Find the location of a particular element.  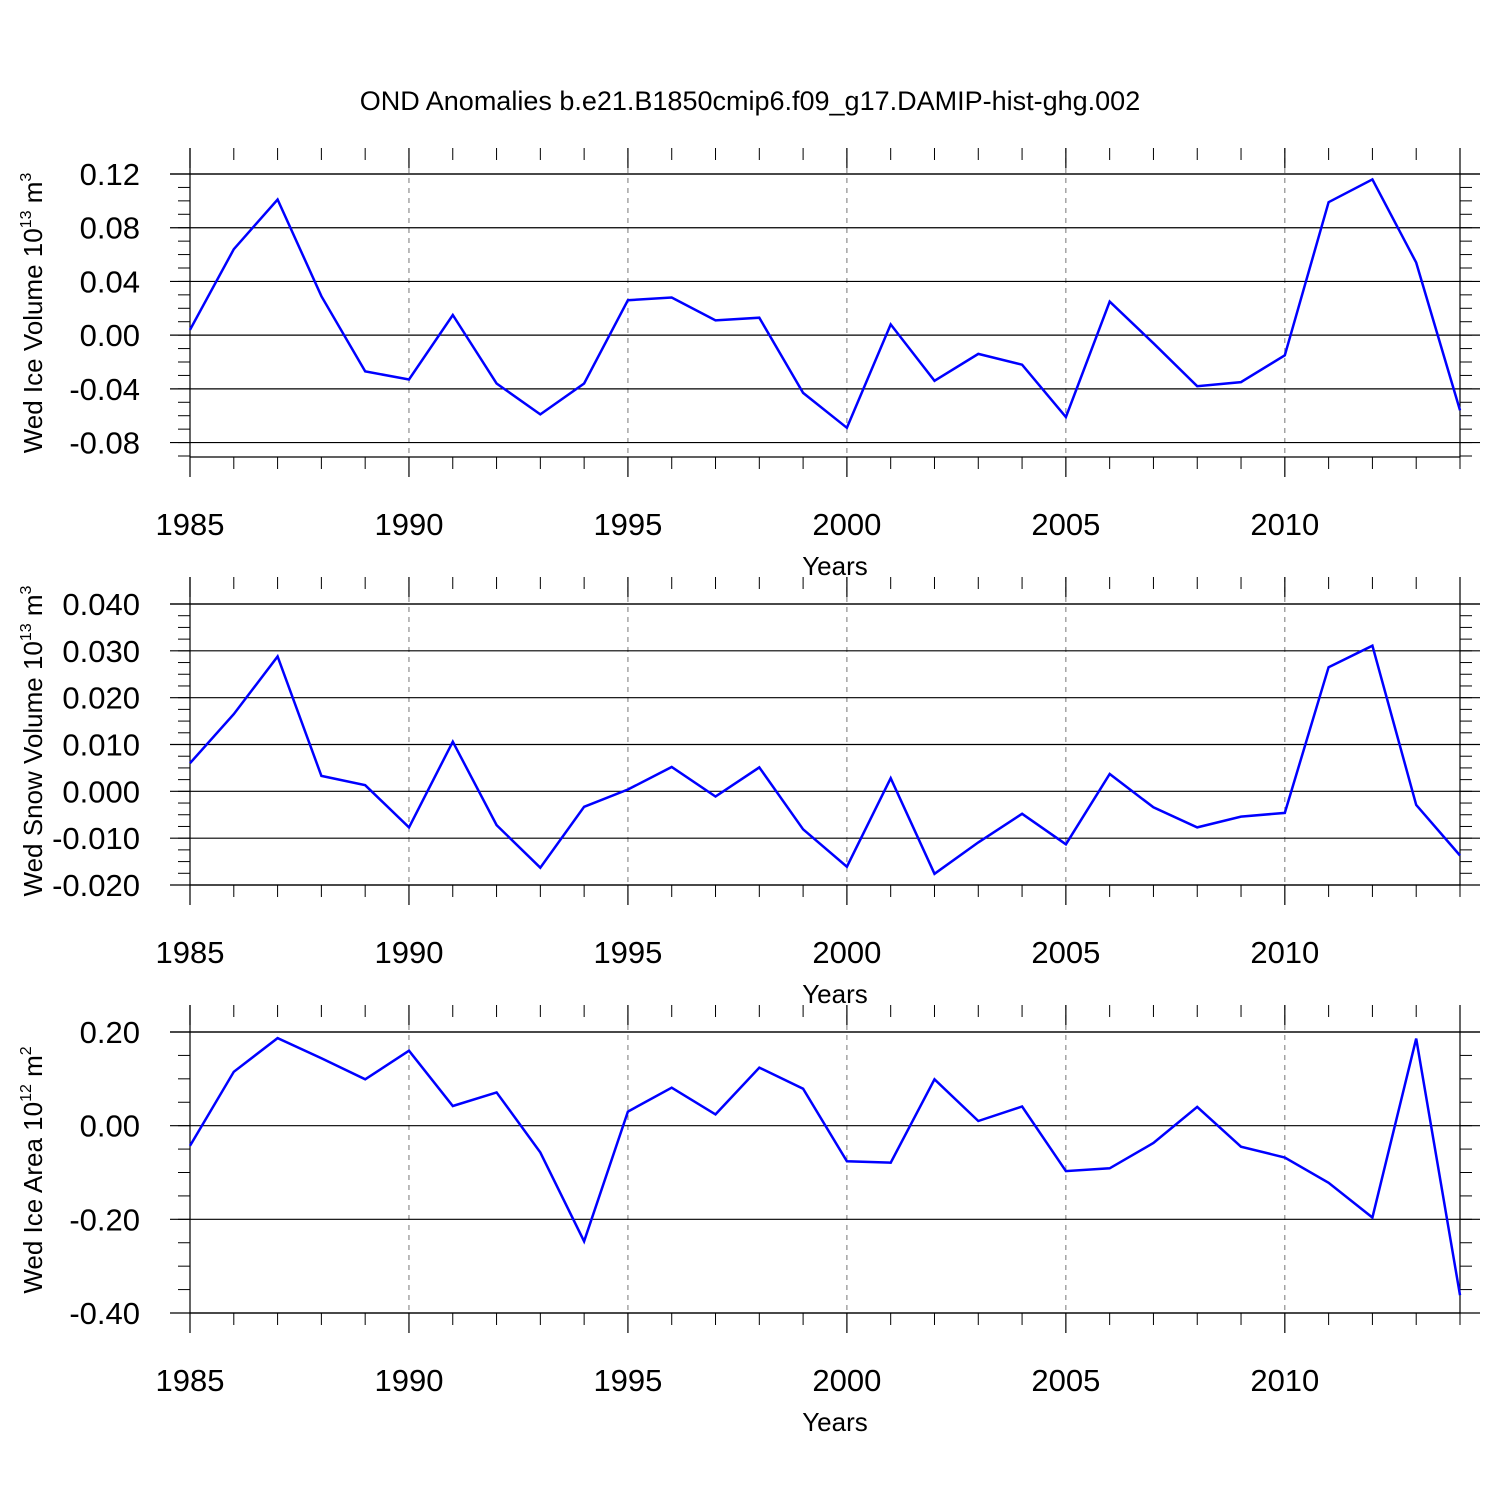

y-label-text: Wed Ice Area 10 is located at coordinates (33, 1198).